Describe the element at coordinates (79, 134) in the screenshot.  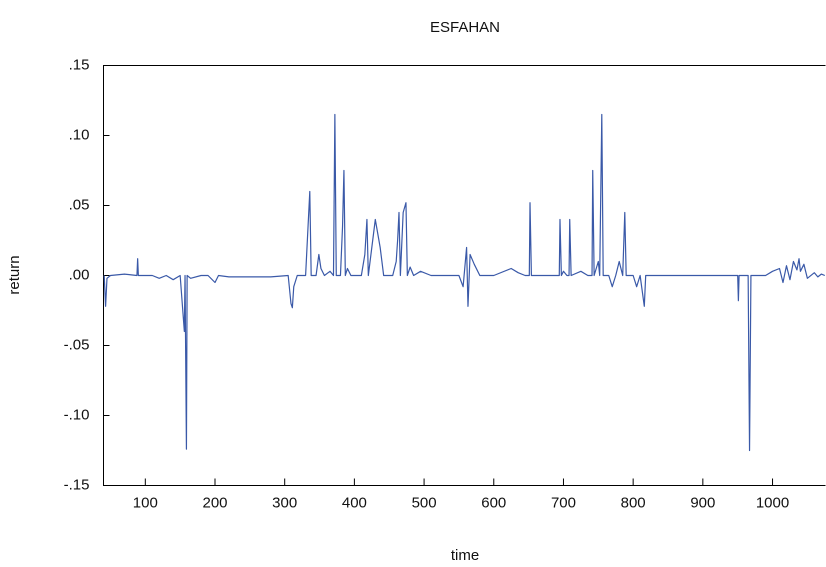
I see `y-tick-label: .10` at that location.